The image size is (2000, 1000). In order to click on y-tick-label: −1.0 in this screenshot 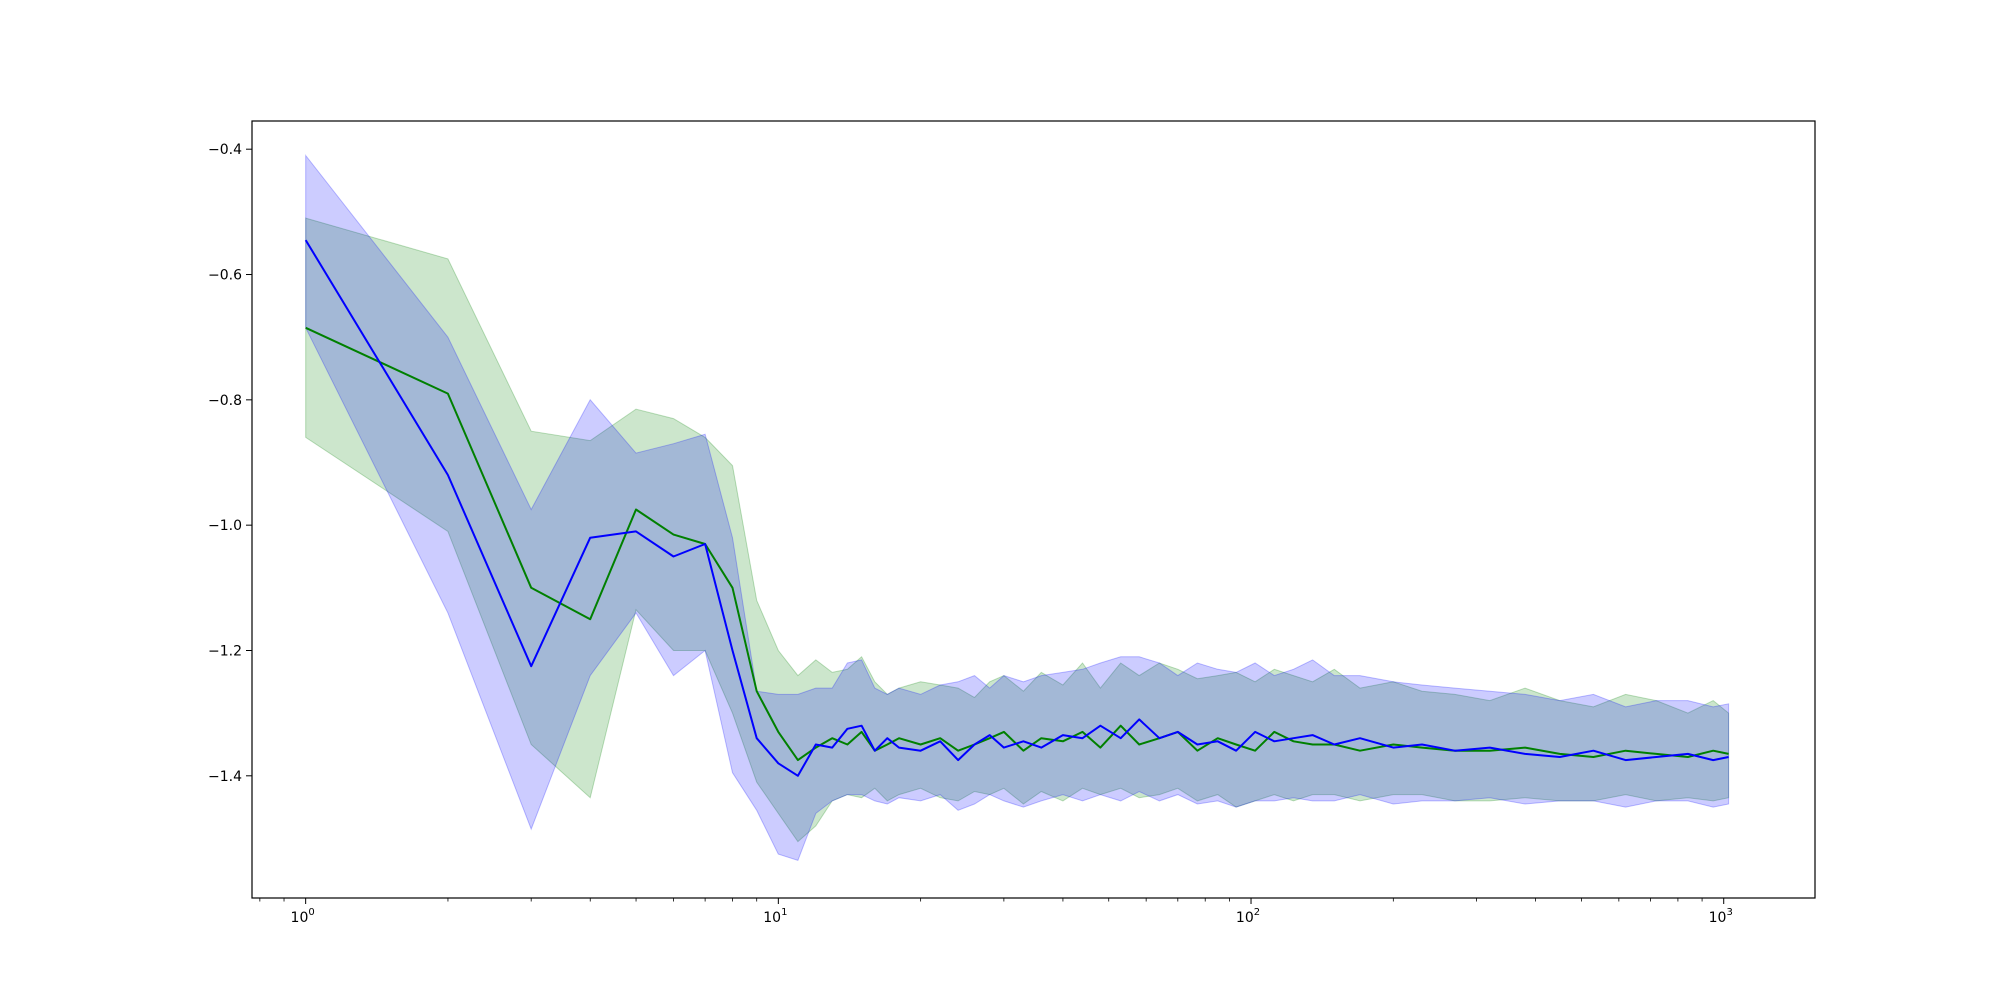, I will do `click(225, 526)`.